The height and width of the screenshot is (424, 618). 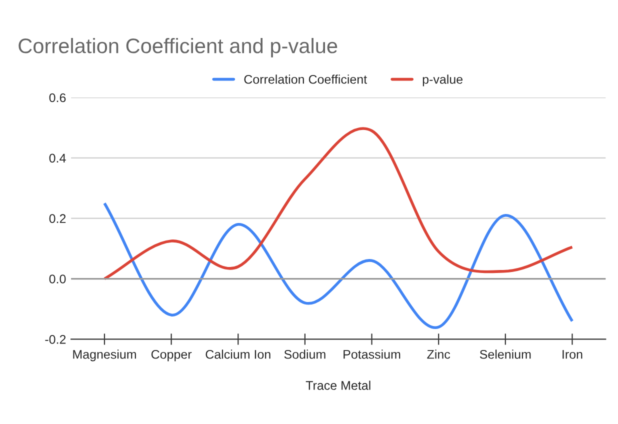 What do you see at coordinates (57, 279) in the screenshot?
I see `y-tick-label: 0.0` at bounding box center [57, 279].